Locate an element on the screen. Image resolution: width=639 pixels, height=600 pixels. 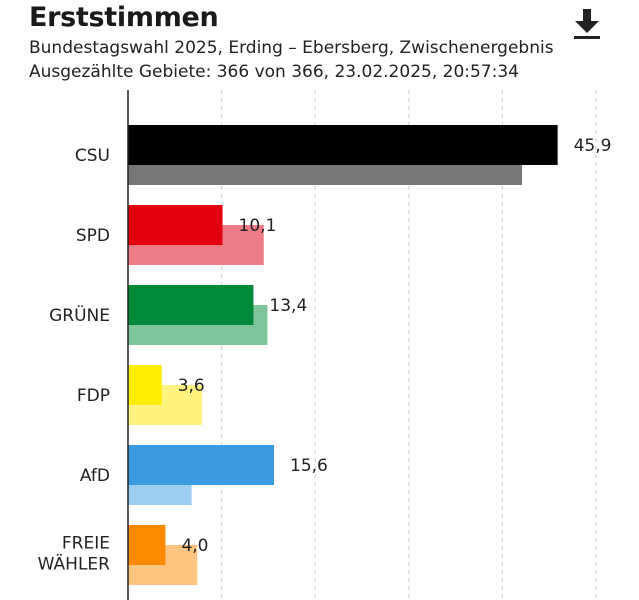
value-label: 45,9 is located at coordinates (593, 146).